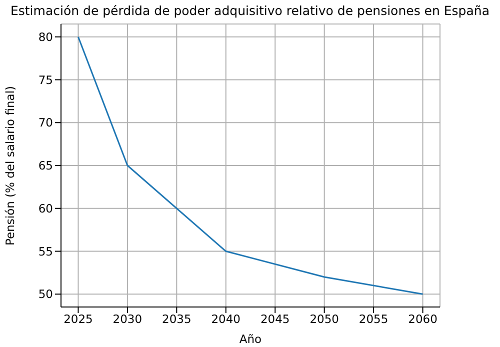 Image resolution: width=500 pixels, height=347 pixels. What do you see at coordinates (127, 319) in the screenshot?
I see `x-tick-label: 2030` at bounding box center [127, 319].